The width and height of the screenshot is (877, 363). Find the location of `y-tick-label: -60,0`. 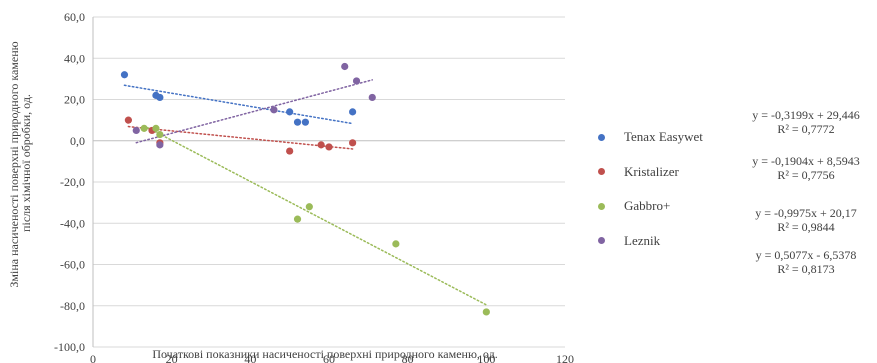

y-tick-label: -60,0 is located at coordinates (72, 265).